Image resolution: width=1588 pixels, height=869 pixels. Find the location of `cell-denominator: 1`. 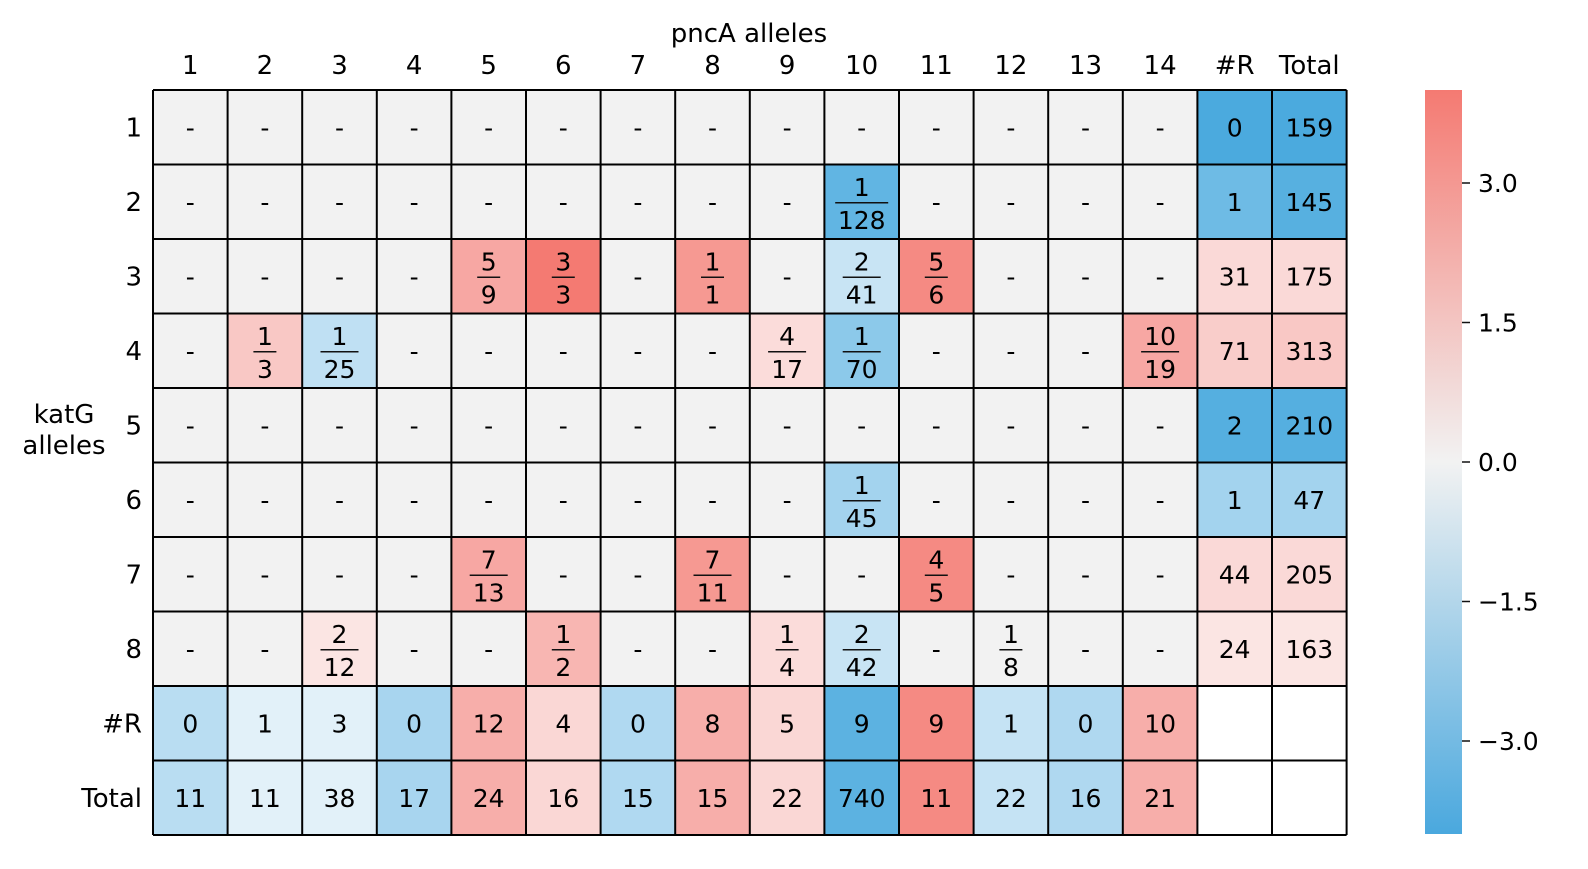

cell-denominator: 1 is located at coordinates (713, 294).